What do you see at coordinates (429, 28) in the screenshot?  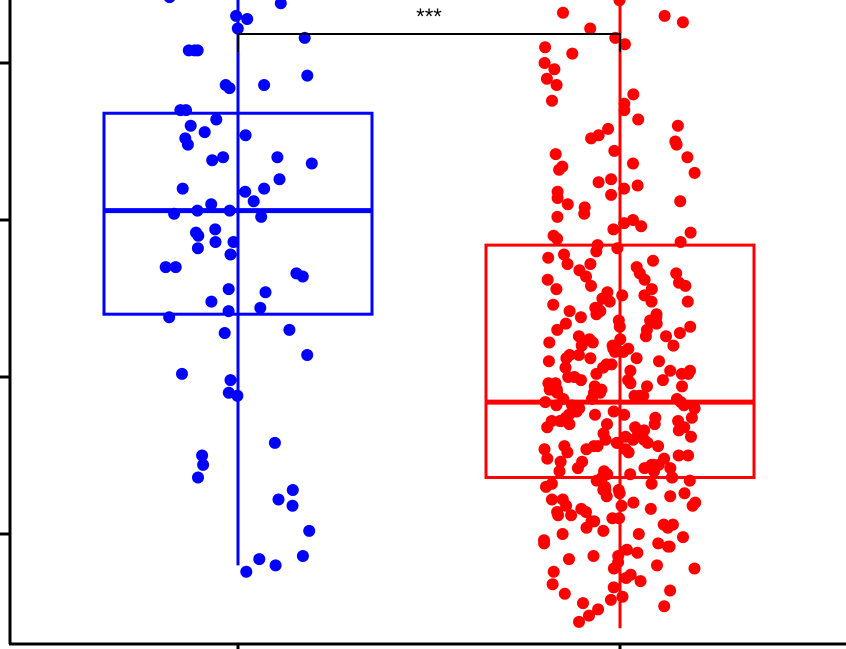 I see `significance-bracket: ***` at bounding box center [429, 28].